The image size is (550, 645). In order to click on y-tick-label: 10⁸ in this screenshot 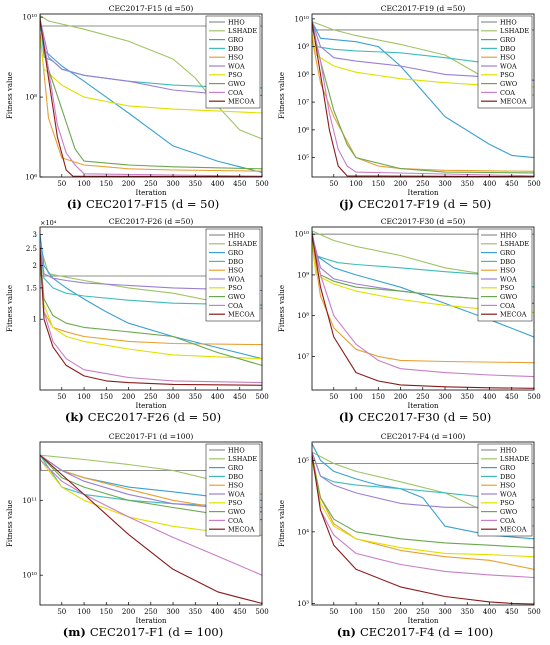, I will do `click(303, 316)`.